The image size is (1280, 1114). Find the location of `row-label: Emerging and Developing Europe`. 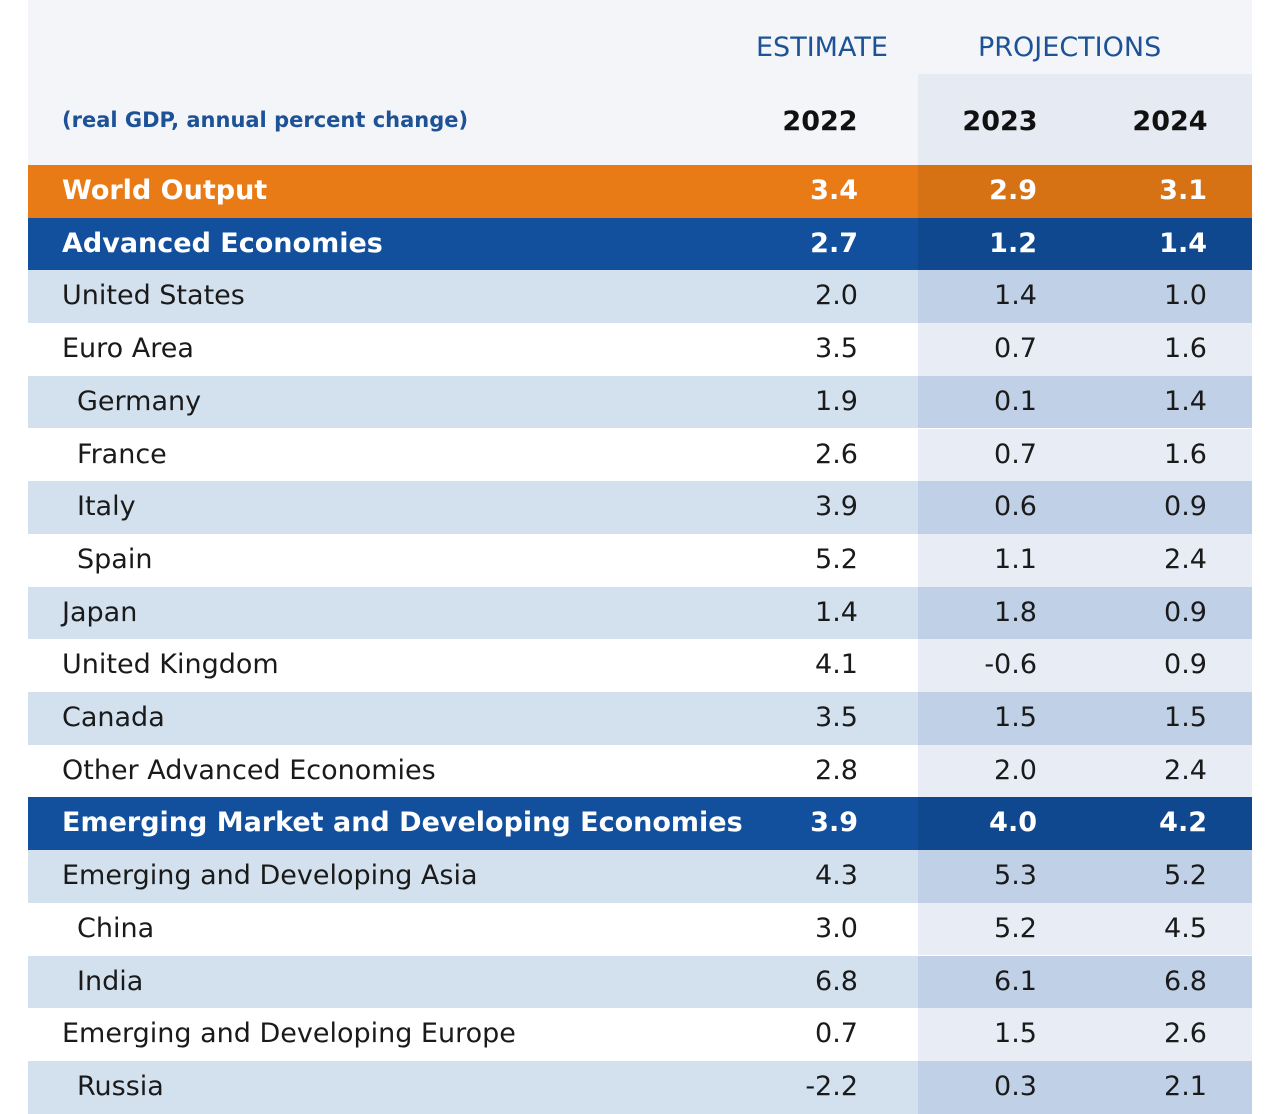

row-label: Emerging and Developing Europe is located at coordinates (289, 1034).